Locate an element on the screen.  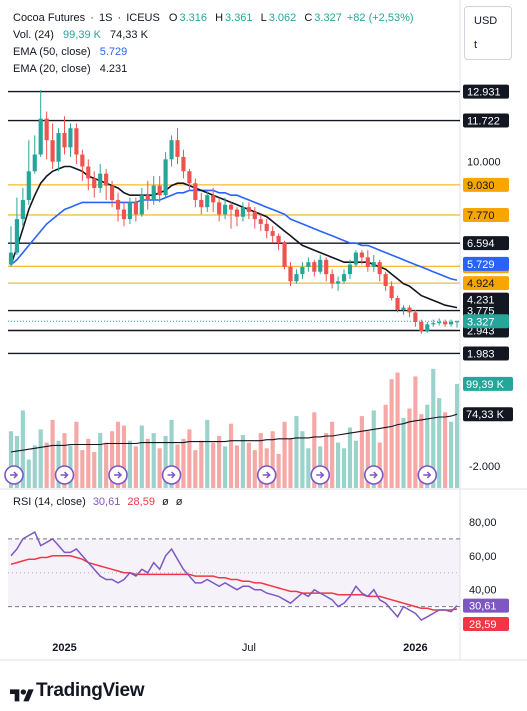
rsi-tick-label: 60,00 is located at coordinates (483, 557).